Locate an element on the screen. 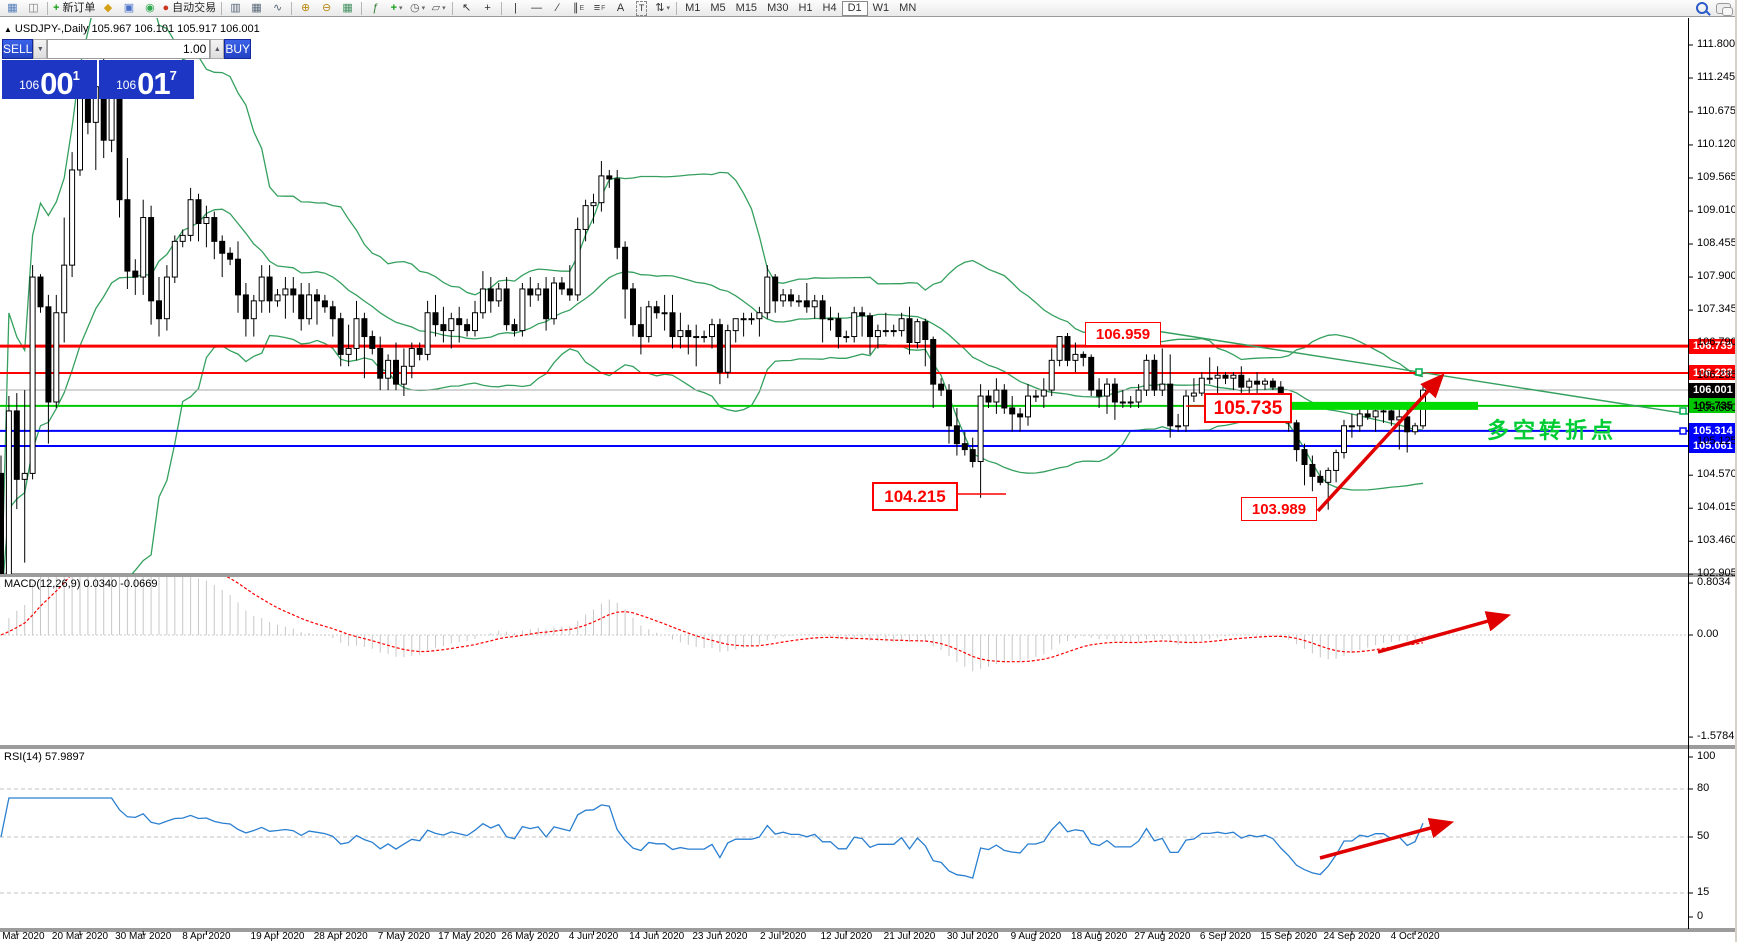 The height and width of the screenshot is (942, 1737). timeframe-button-W1: W1 is located at coordinates (881, 8).